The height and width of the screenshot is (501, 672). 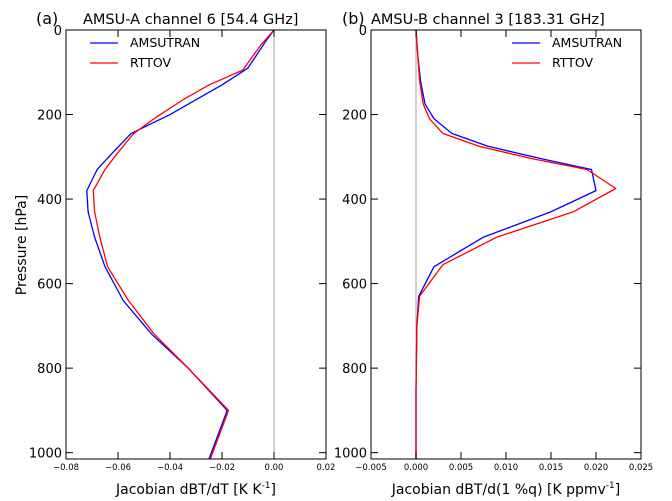 I want to click on y-axis-label: Pressure [hPa], so click(x=22, y=245).